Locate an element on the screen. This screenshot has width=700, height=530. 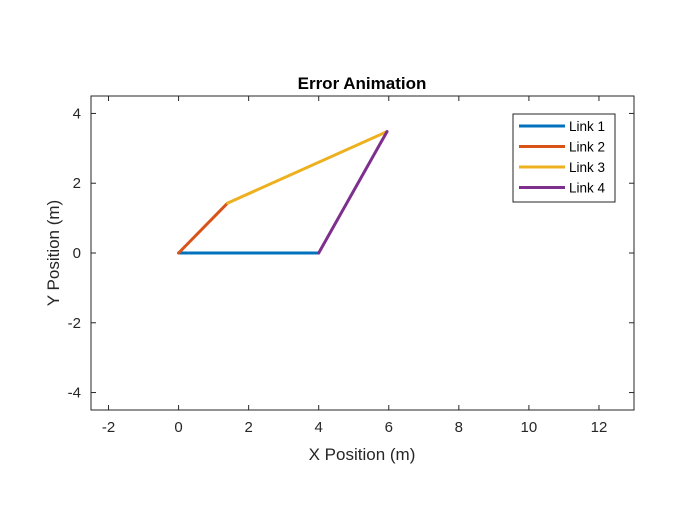
x-tick-label: 8 is located at coordinates (459, 427).